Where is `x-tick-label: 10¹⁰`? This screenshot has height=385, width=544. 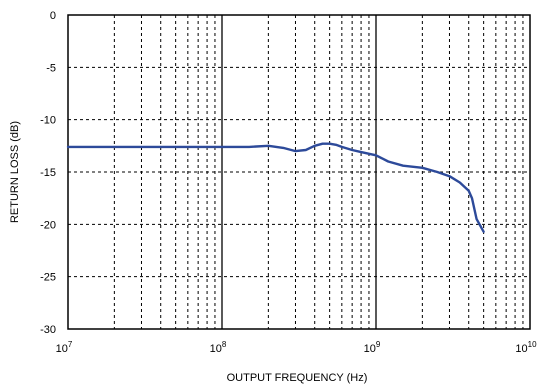 x-tick-label: 10¹⁰ is located at coordinates (526, 347).